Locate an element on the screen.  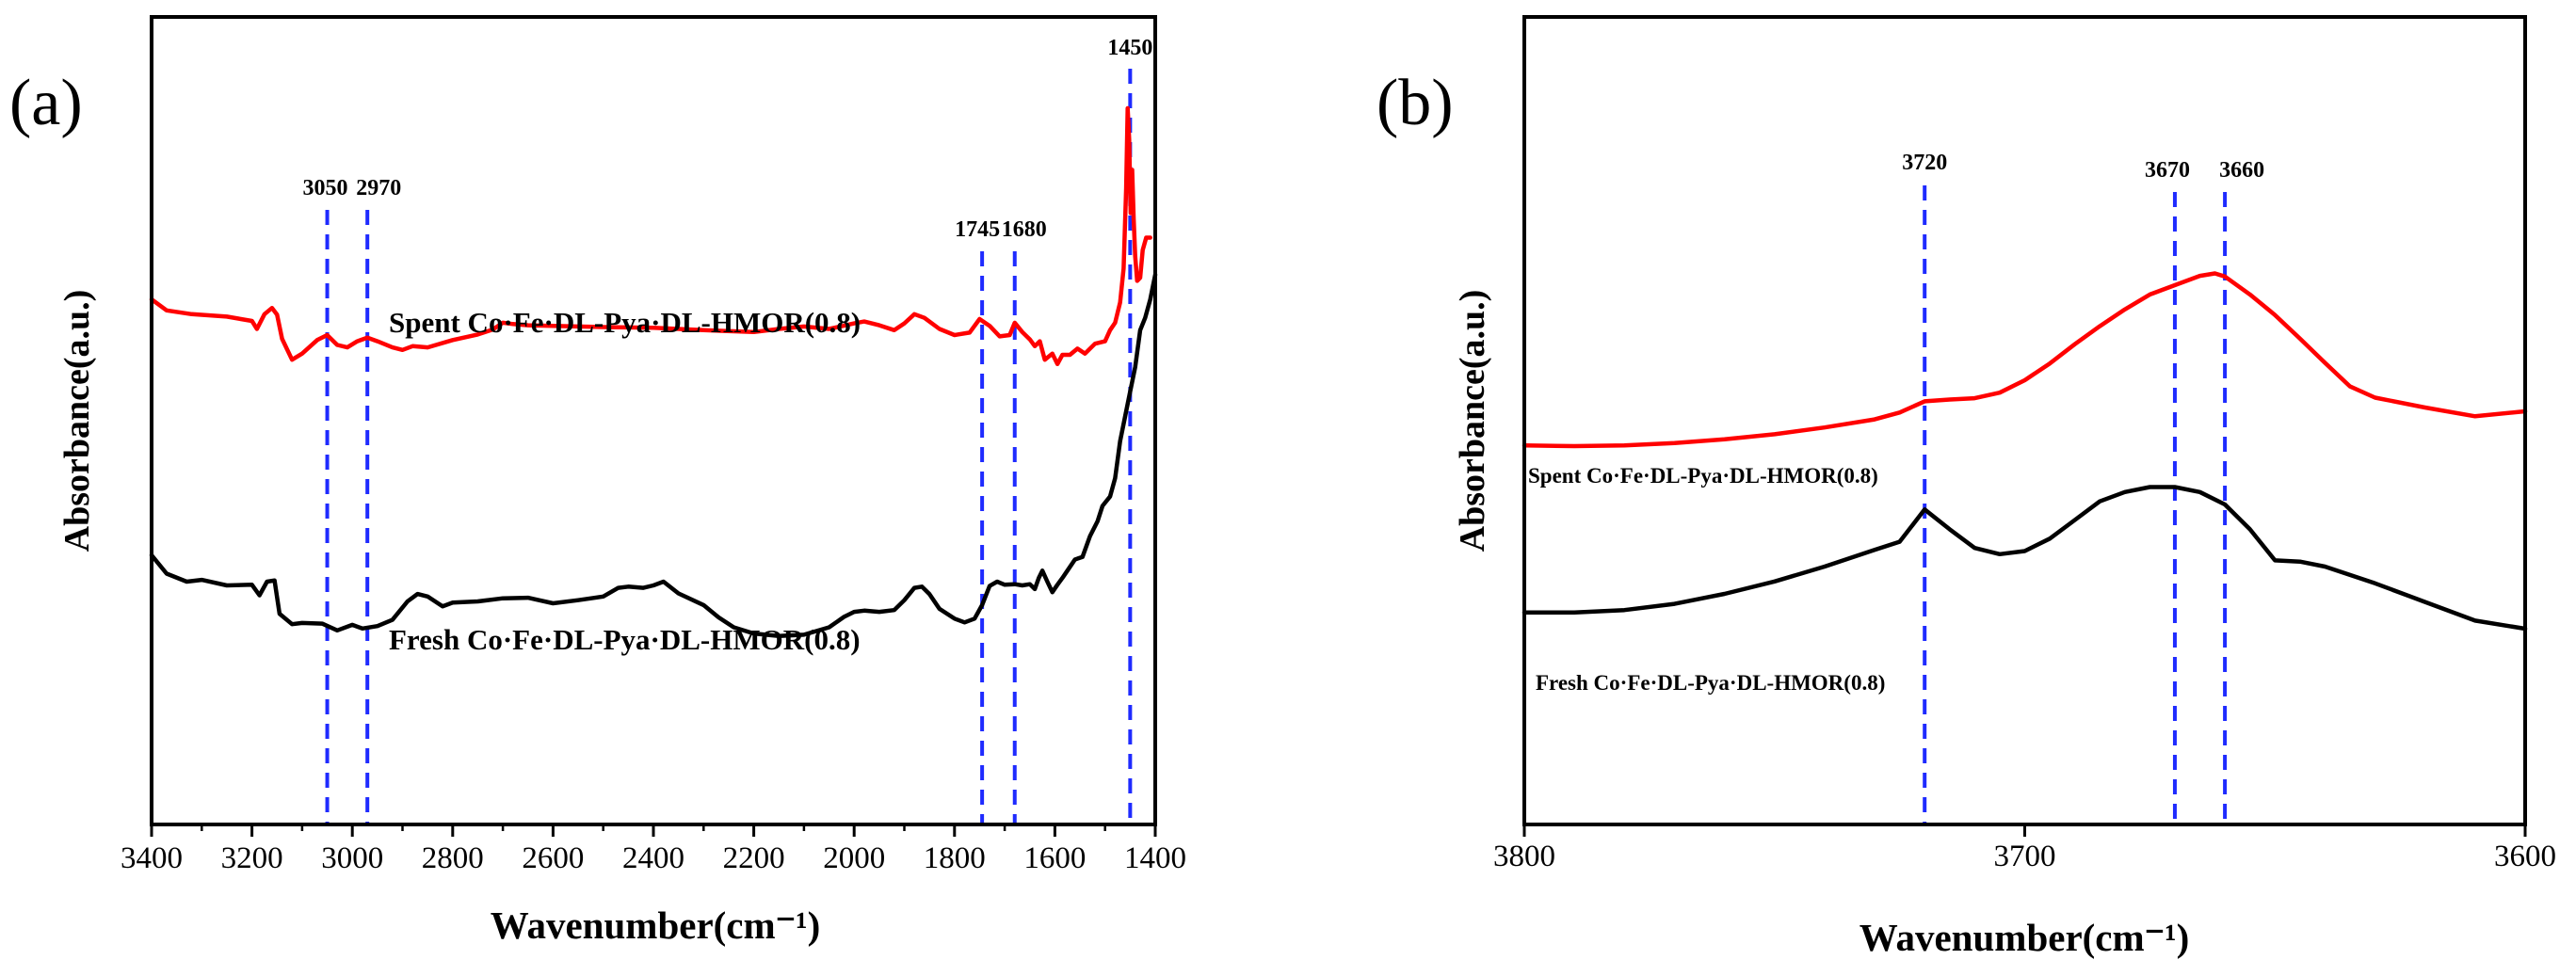
x-tick-label: 3400 is located at coordinates (152, 858).